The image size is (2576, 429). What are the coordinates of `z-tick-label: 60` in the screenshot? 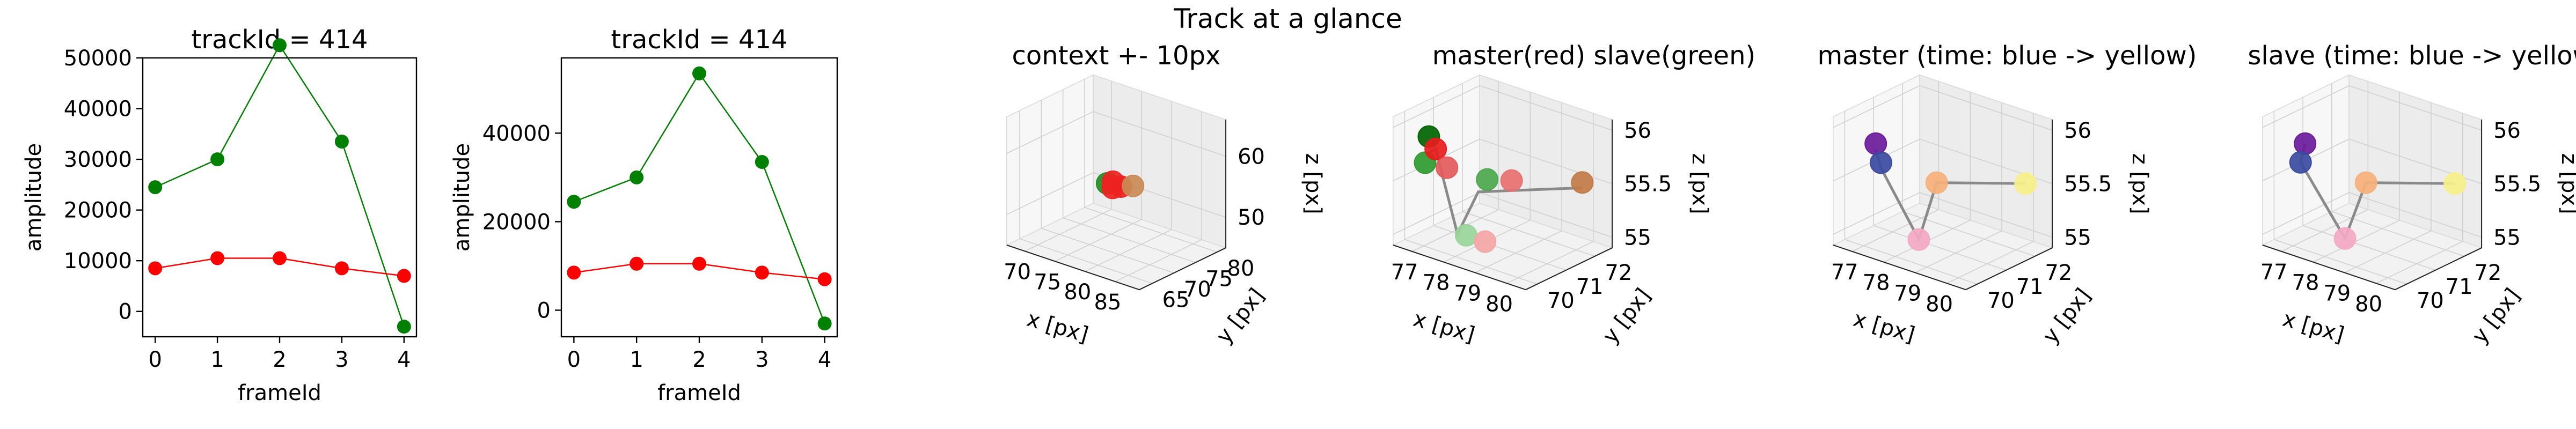 It's located at (1251, 156).